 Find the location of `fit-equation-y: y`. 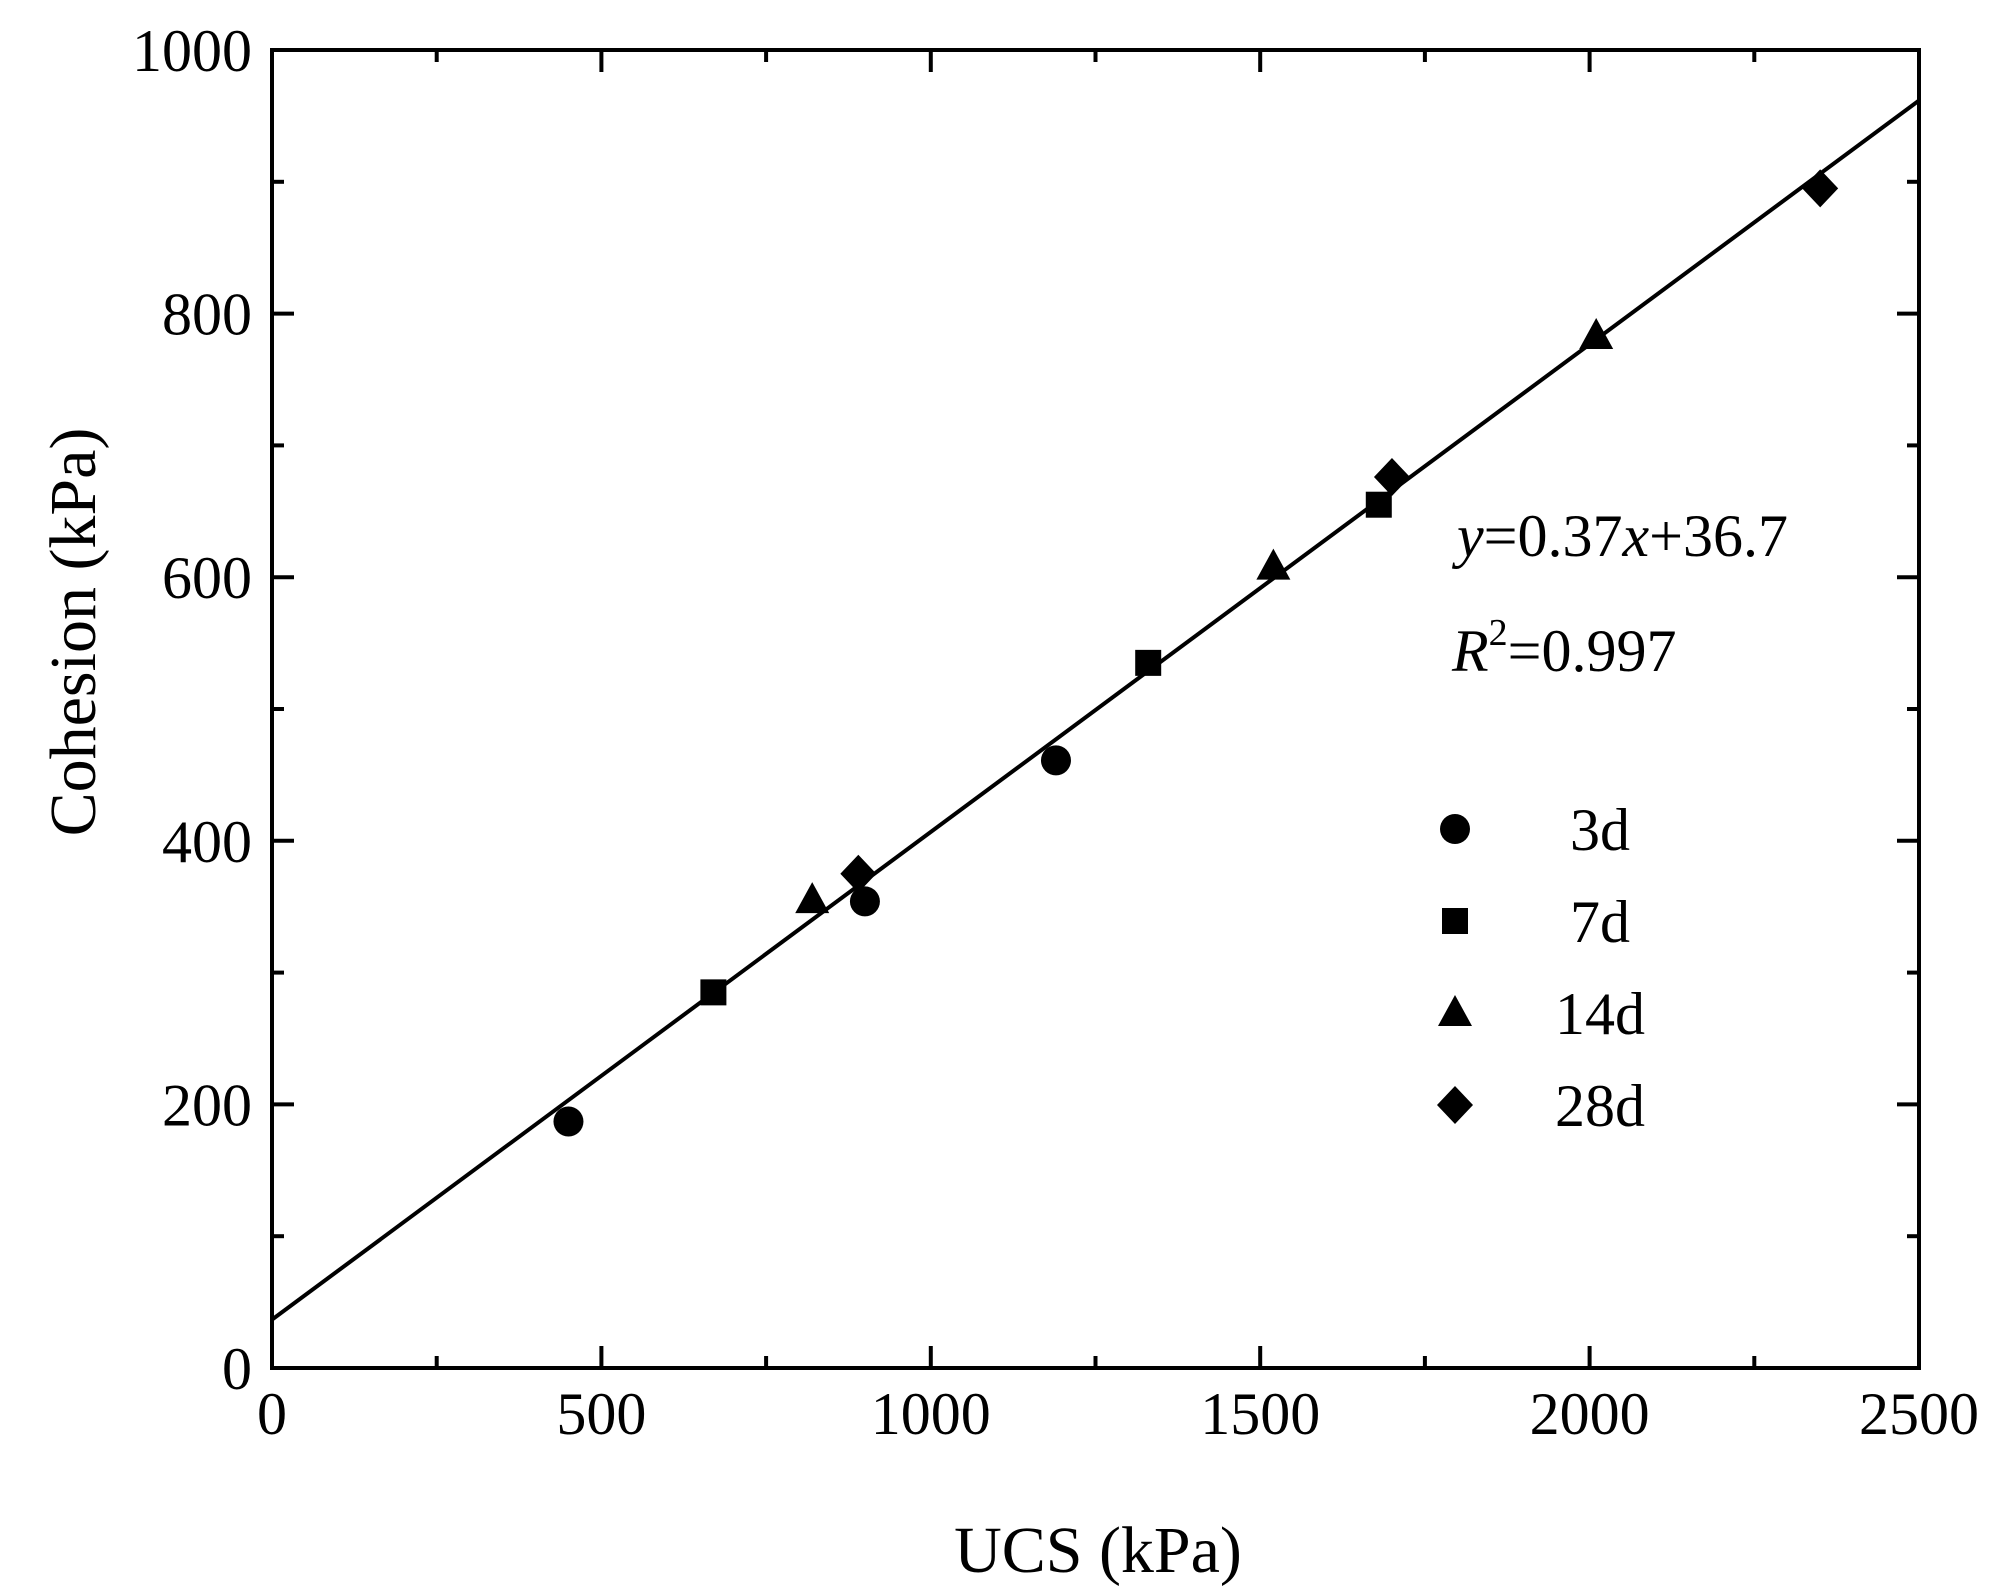

fit-equation-y: y is located at coordinates (1467, 536).